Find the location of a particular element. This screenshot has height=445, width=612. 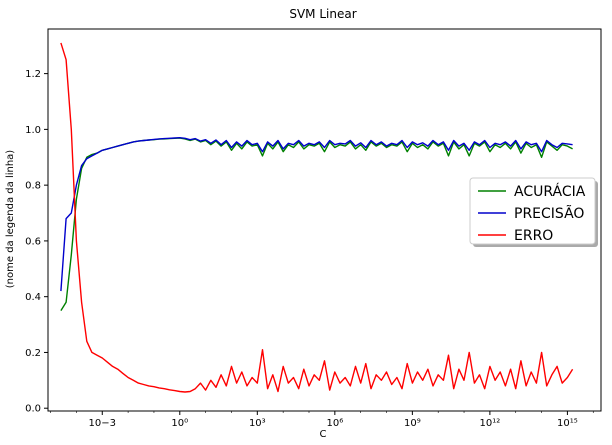

x-tick-label: 10⁰ is located at coordinates (179, 423).